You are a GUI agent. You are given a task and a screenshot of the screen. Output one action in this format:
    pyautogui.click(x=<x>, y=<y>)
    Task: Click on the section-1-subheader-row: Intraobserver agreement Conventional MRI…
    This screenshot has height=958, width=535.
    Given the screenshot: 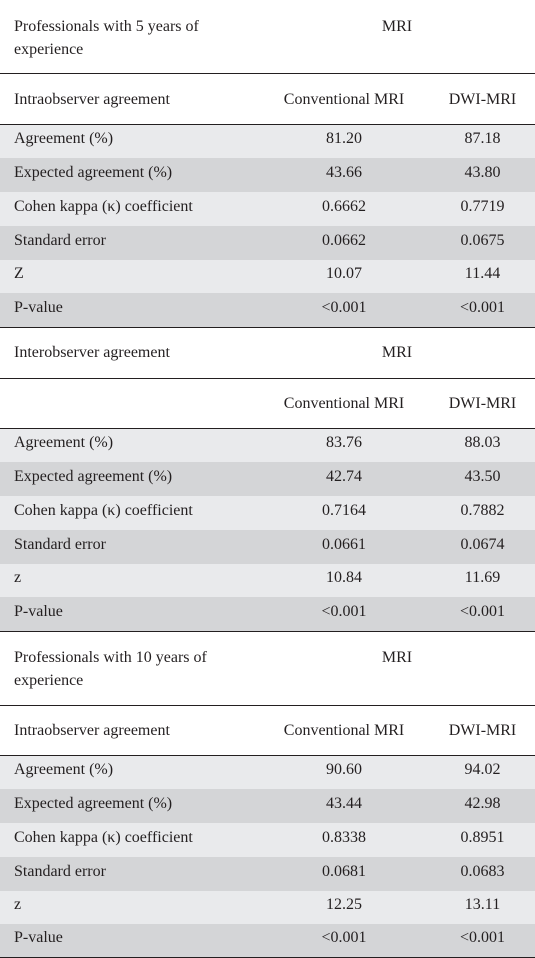 What is the action you would take?
    pyautogui.click(x=267, y=99)
    